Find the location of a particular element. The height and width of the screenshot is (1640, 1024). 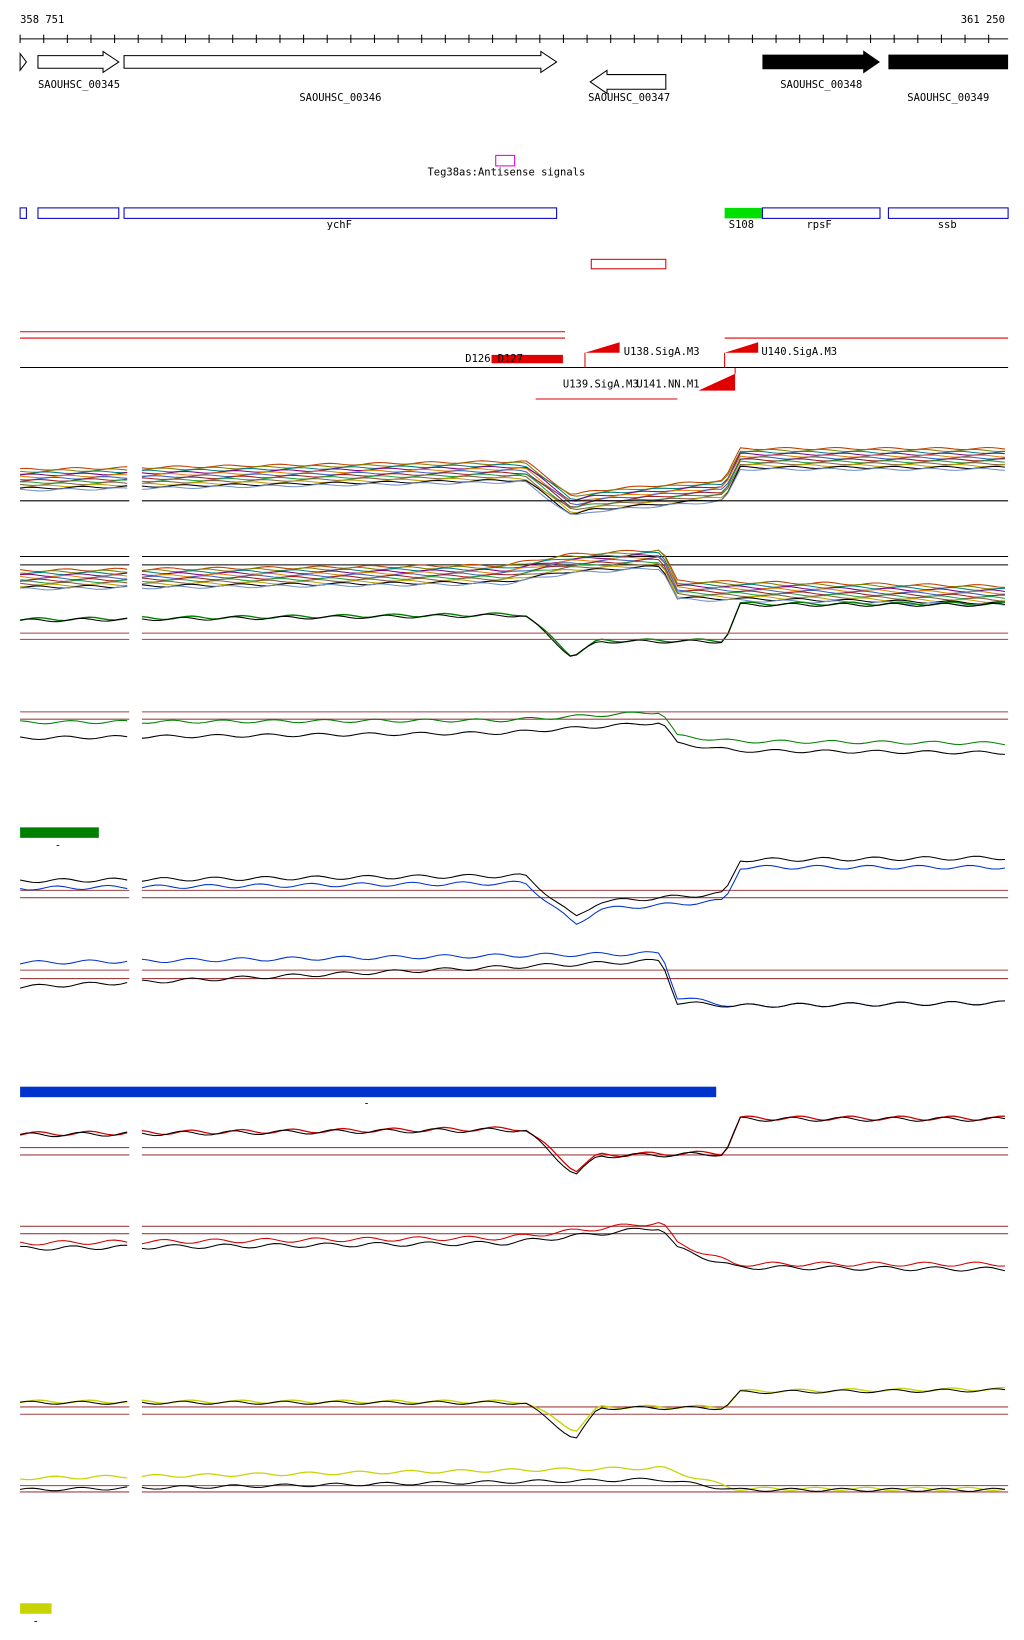

feature-label: S108 is located at coordinates (741, 225).